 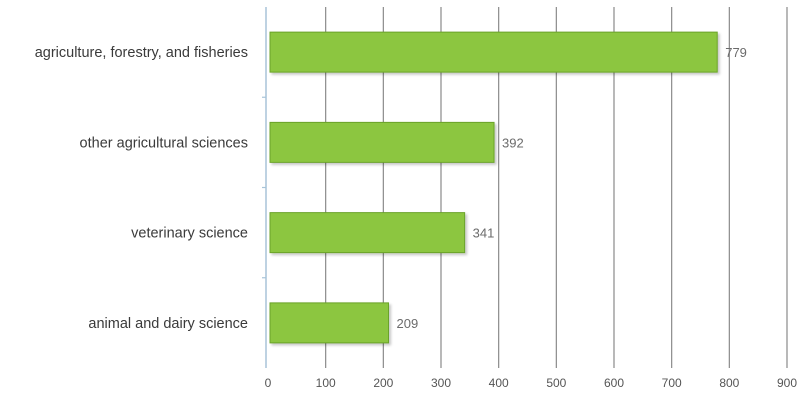 What do you see at coordinates (531, 383) in the screenshot?
I see `x-axis-tick-labels: 0 100 200 300 400 500 600 700 800 900` at bounding box center [531, 383].